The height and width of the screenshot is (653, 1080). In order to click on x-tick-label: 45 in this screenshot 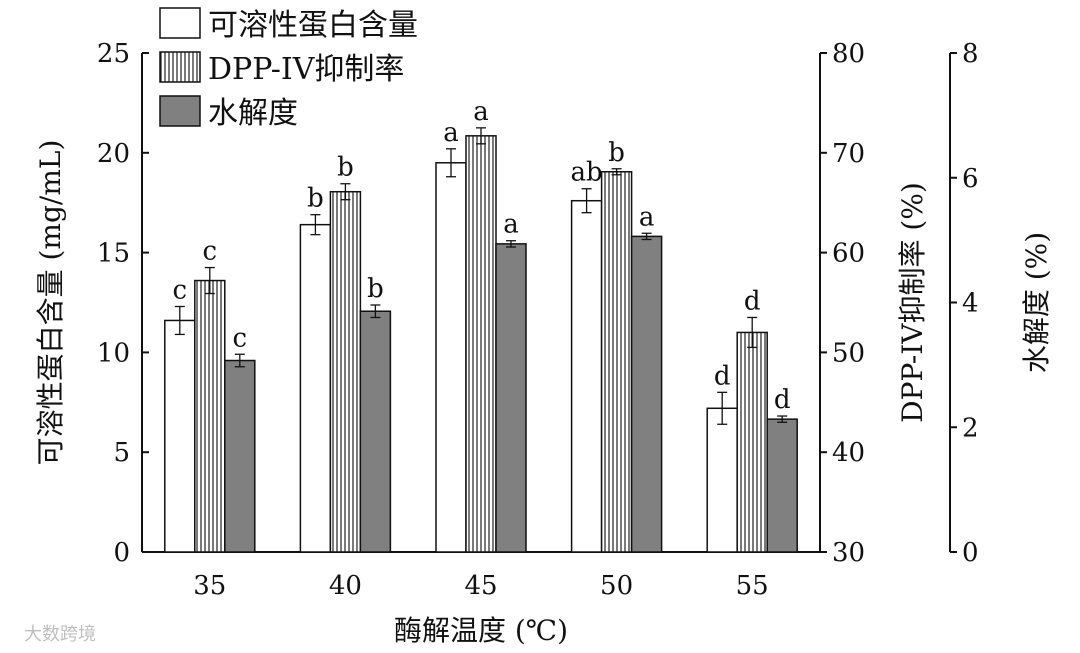, I will do `click(480, 586)`.